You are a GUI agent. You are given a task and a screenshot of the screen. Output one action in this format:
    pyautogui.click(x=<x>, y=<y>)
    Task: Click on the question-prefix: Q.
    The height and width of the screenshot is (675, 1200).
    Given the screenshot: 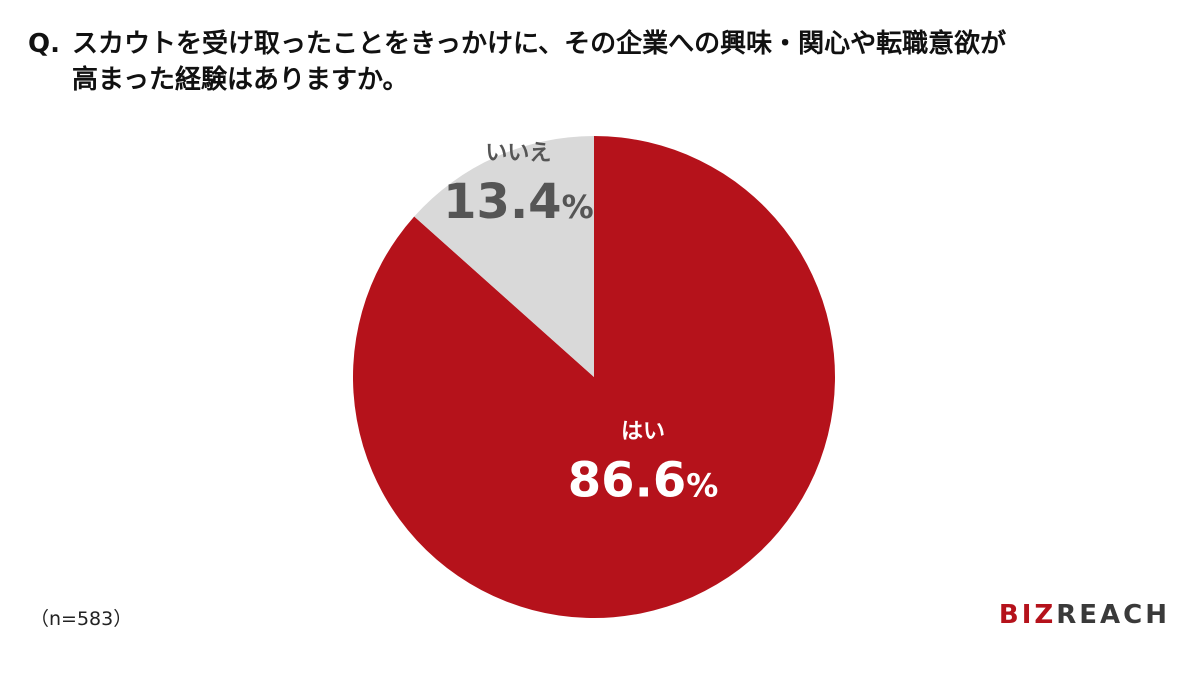 What is the action you would take?
    pyautogui.click(x=44, y=44)
    